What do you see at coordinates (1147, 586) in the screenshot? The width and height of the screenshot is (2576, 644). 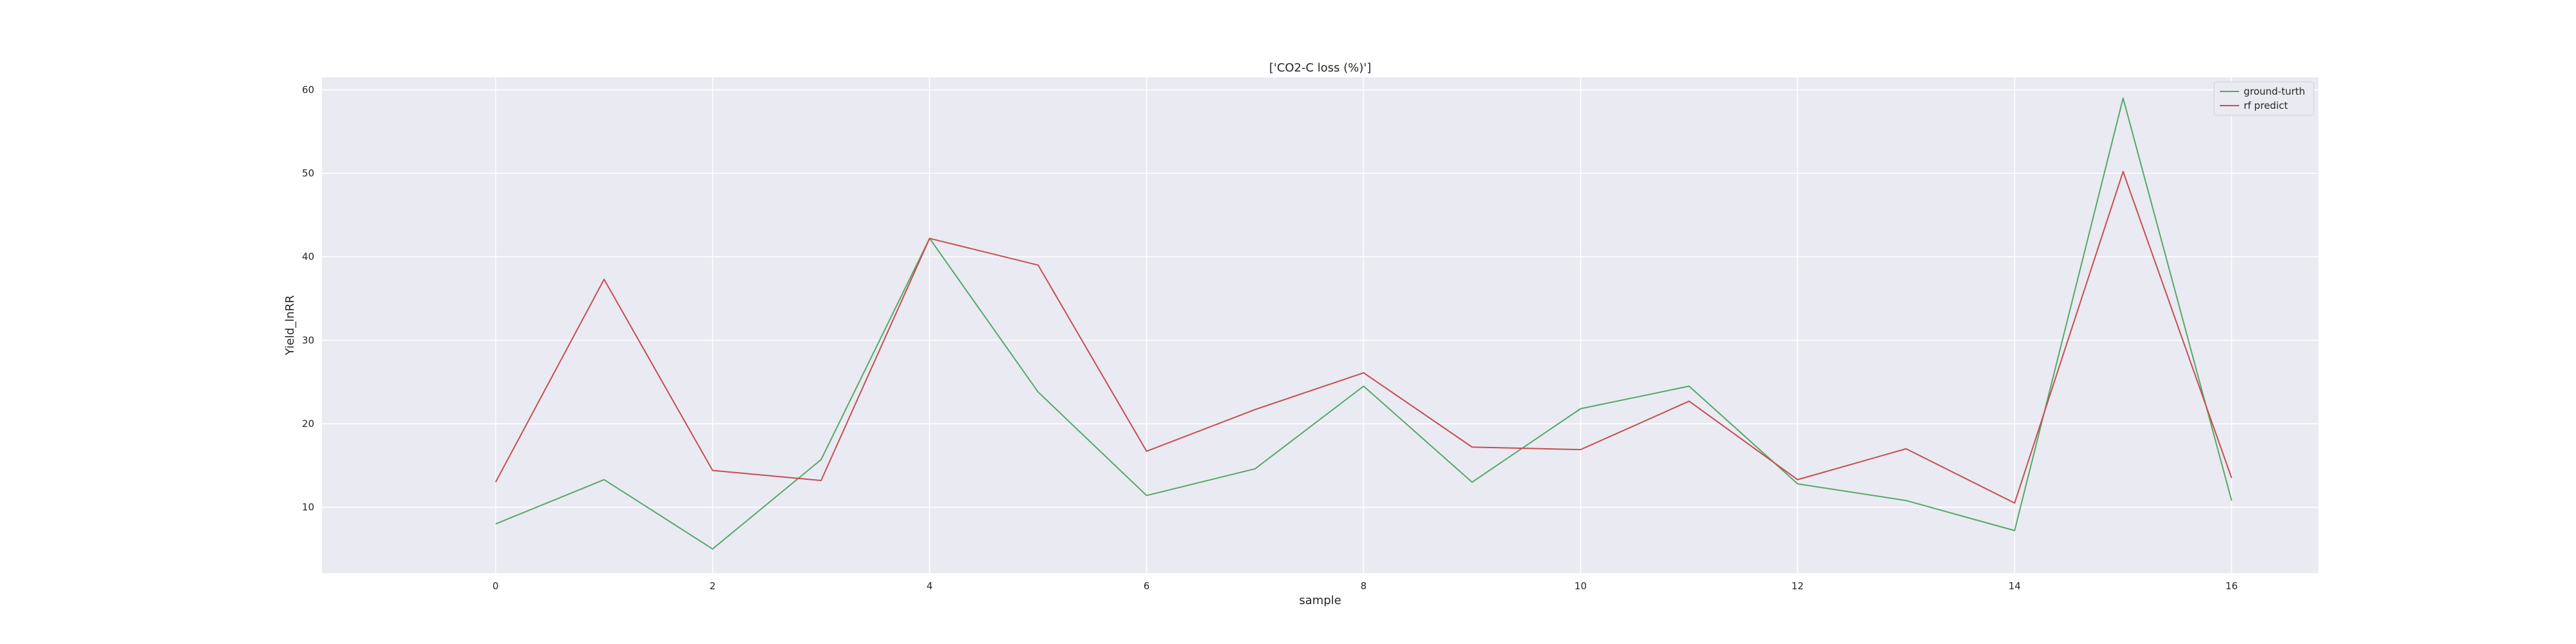 I see `x-tick-label: 6` at bounding box center [1147, 586].